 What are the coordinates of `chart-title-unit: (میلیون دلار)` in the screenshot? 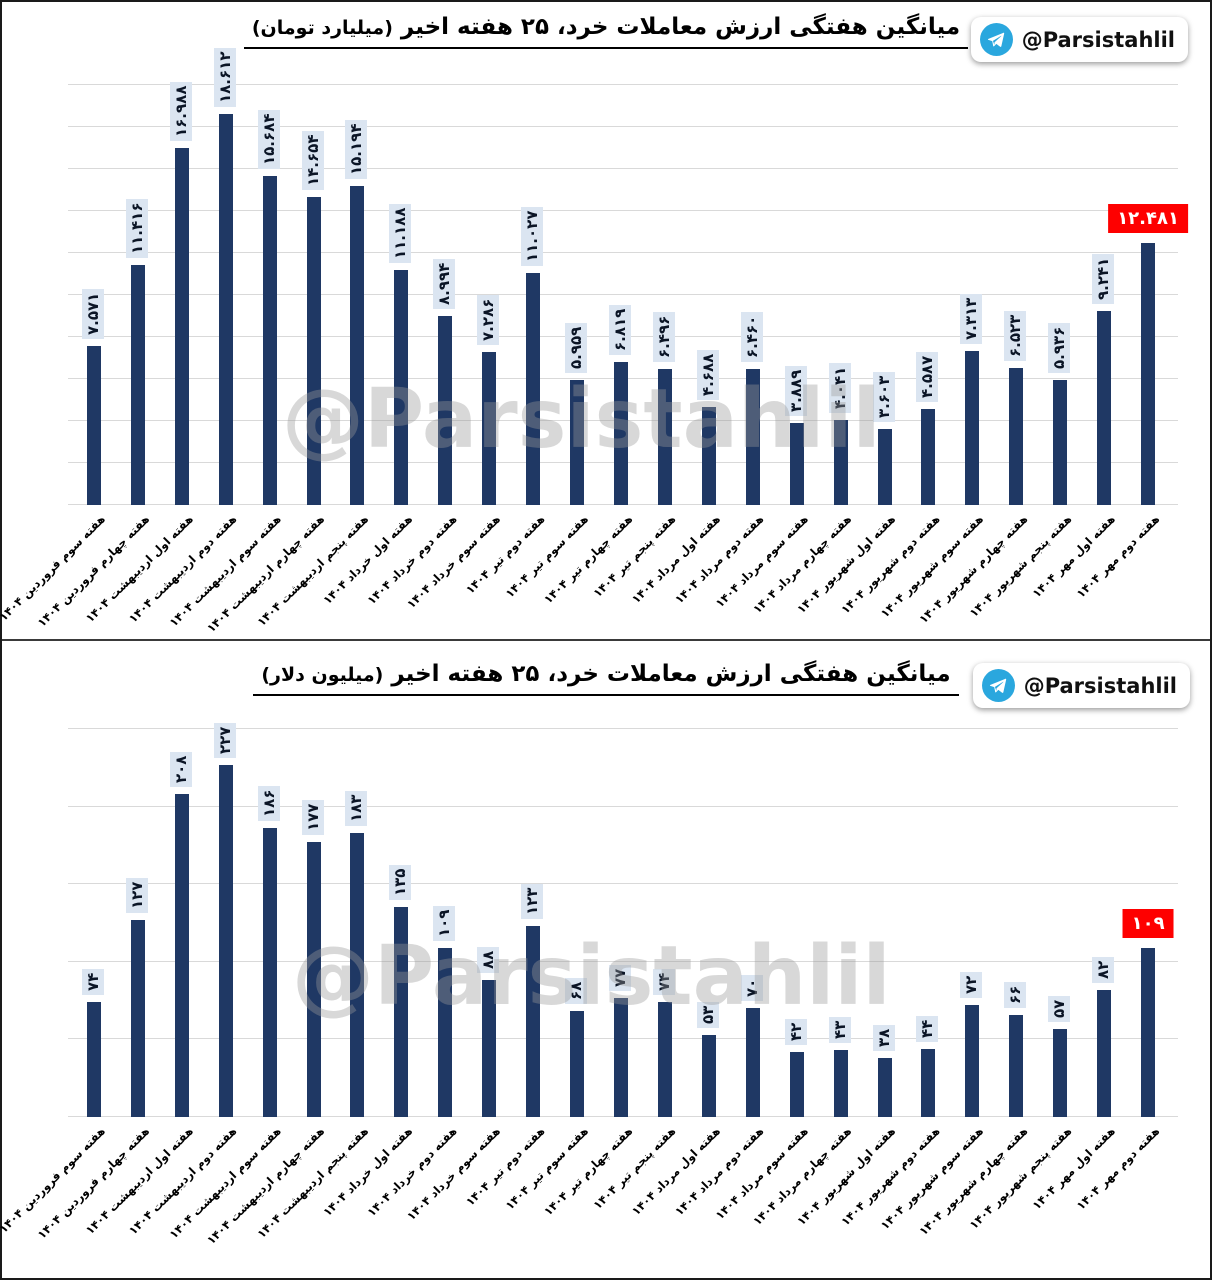 It's located at (322, 675).